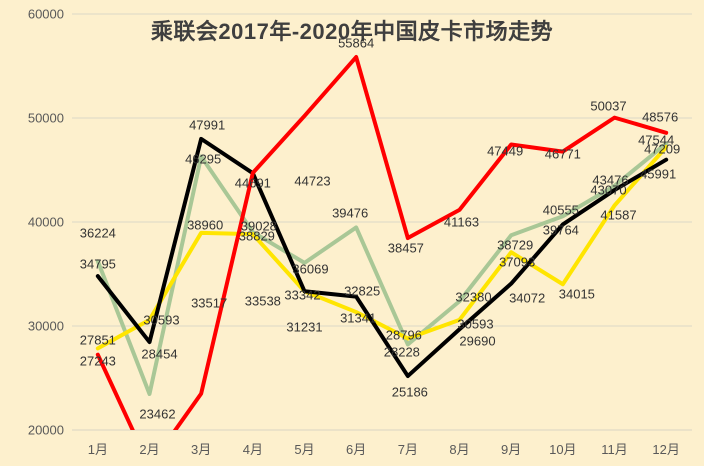 This screenshot has height=466, width=704. What do you see at coordinates (149, 449) in the screenshot?
I see `x-axis-tick: 2月` at bounding box center [149, 449].